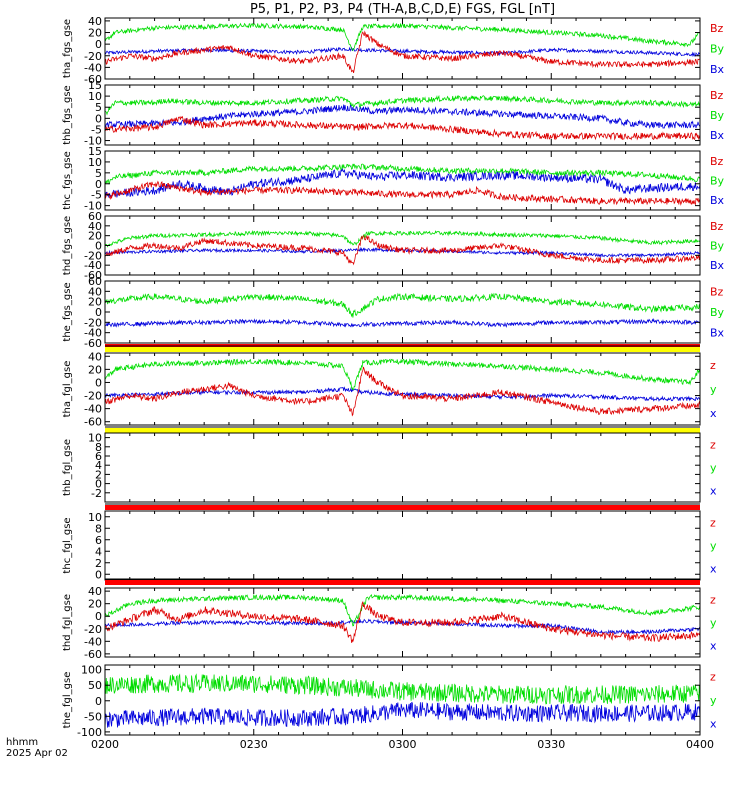 Image resolution: width=750 pixels, height=800 pixels. Describe the element at coordinates (67, 114) in the screenshot. I see `y-axis-label: thb_fgs_gse` at that location.